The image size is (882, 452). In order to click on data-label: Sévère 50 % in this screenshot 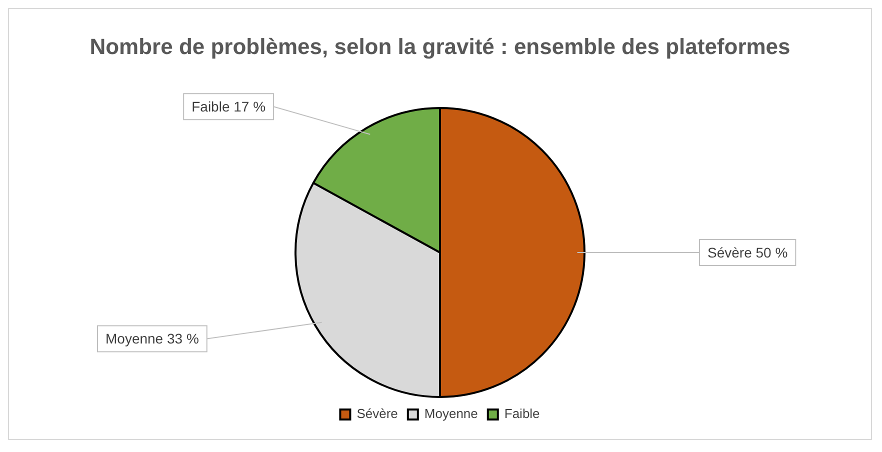, I will do `click(748, 252)`.